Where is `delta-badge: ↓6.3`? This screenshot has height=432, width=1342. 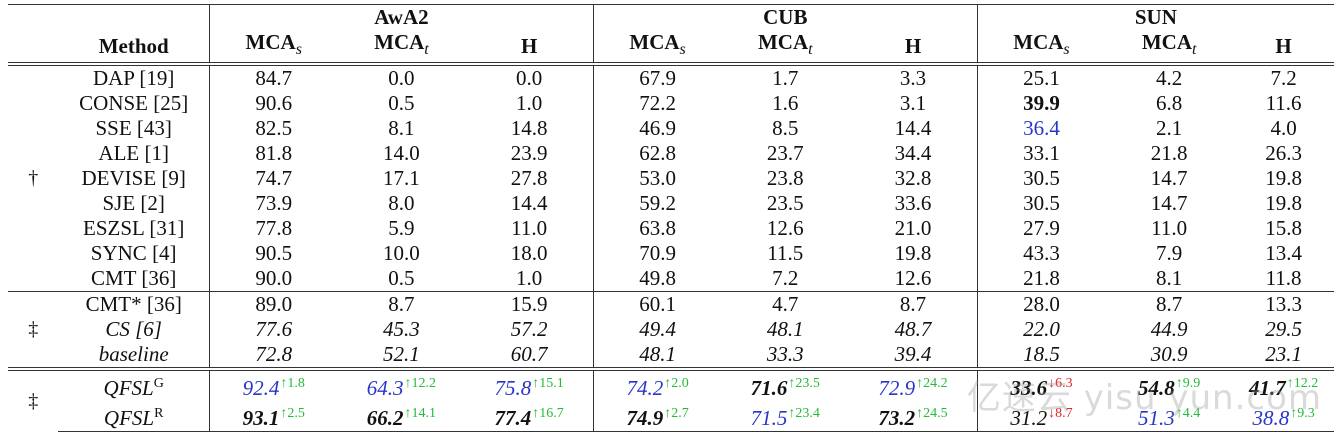 delta-badge: ↓6.3 is located at coordinates (1060, 384).